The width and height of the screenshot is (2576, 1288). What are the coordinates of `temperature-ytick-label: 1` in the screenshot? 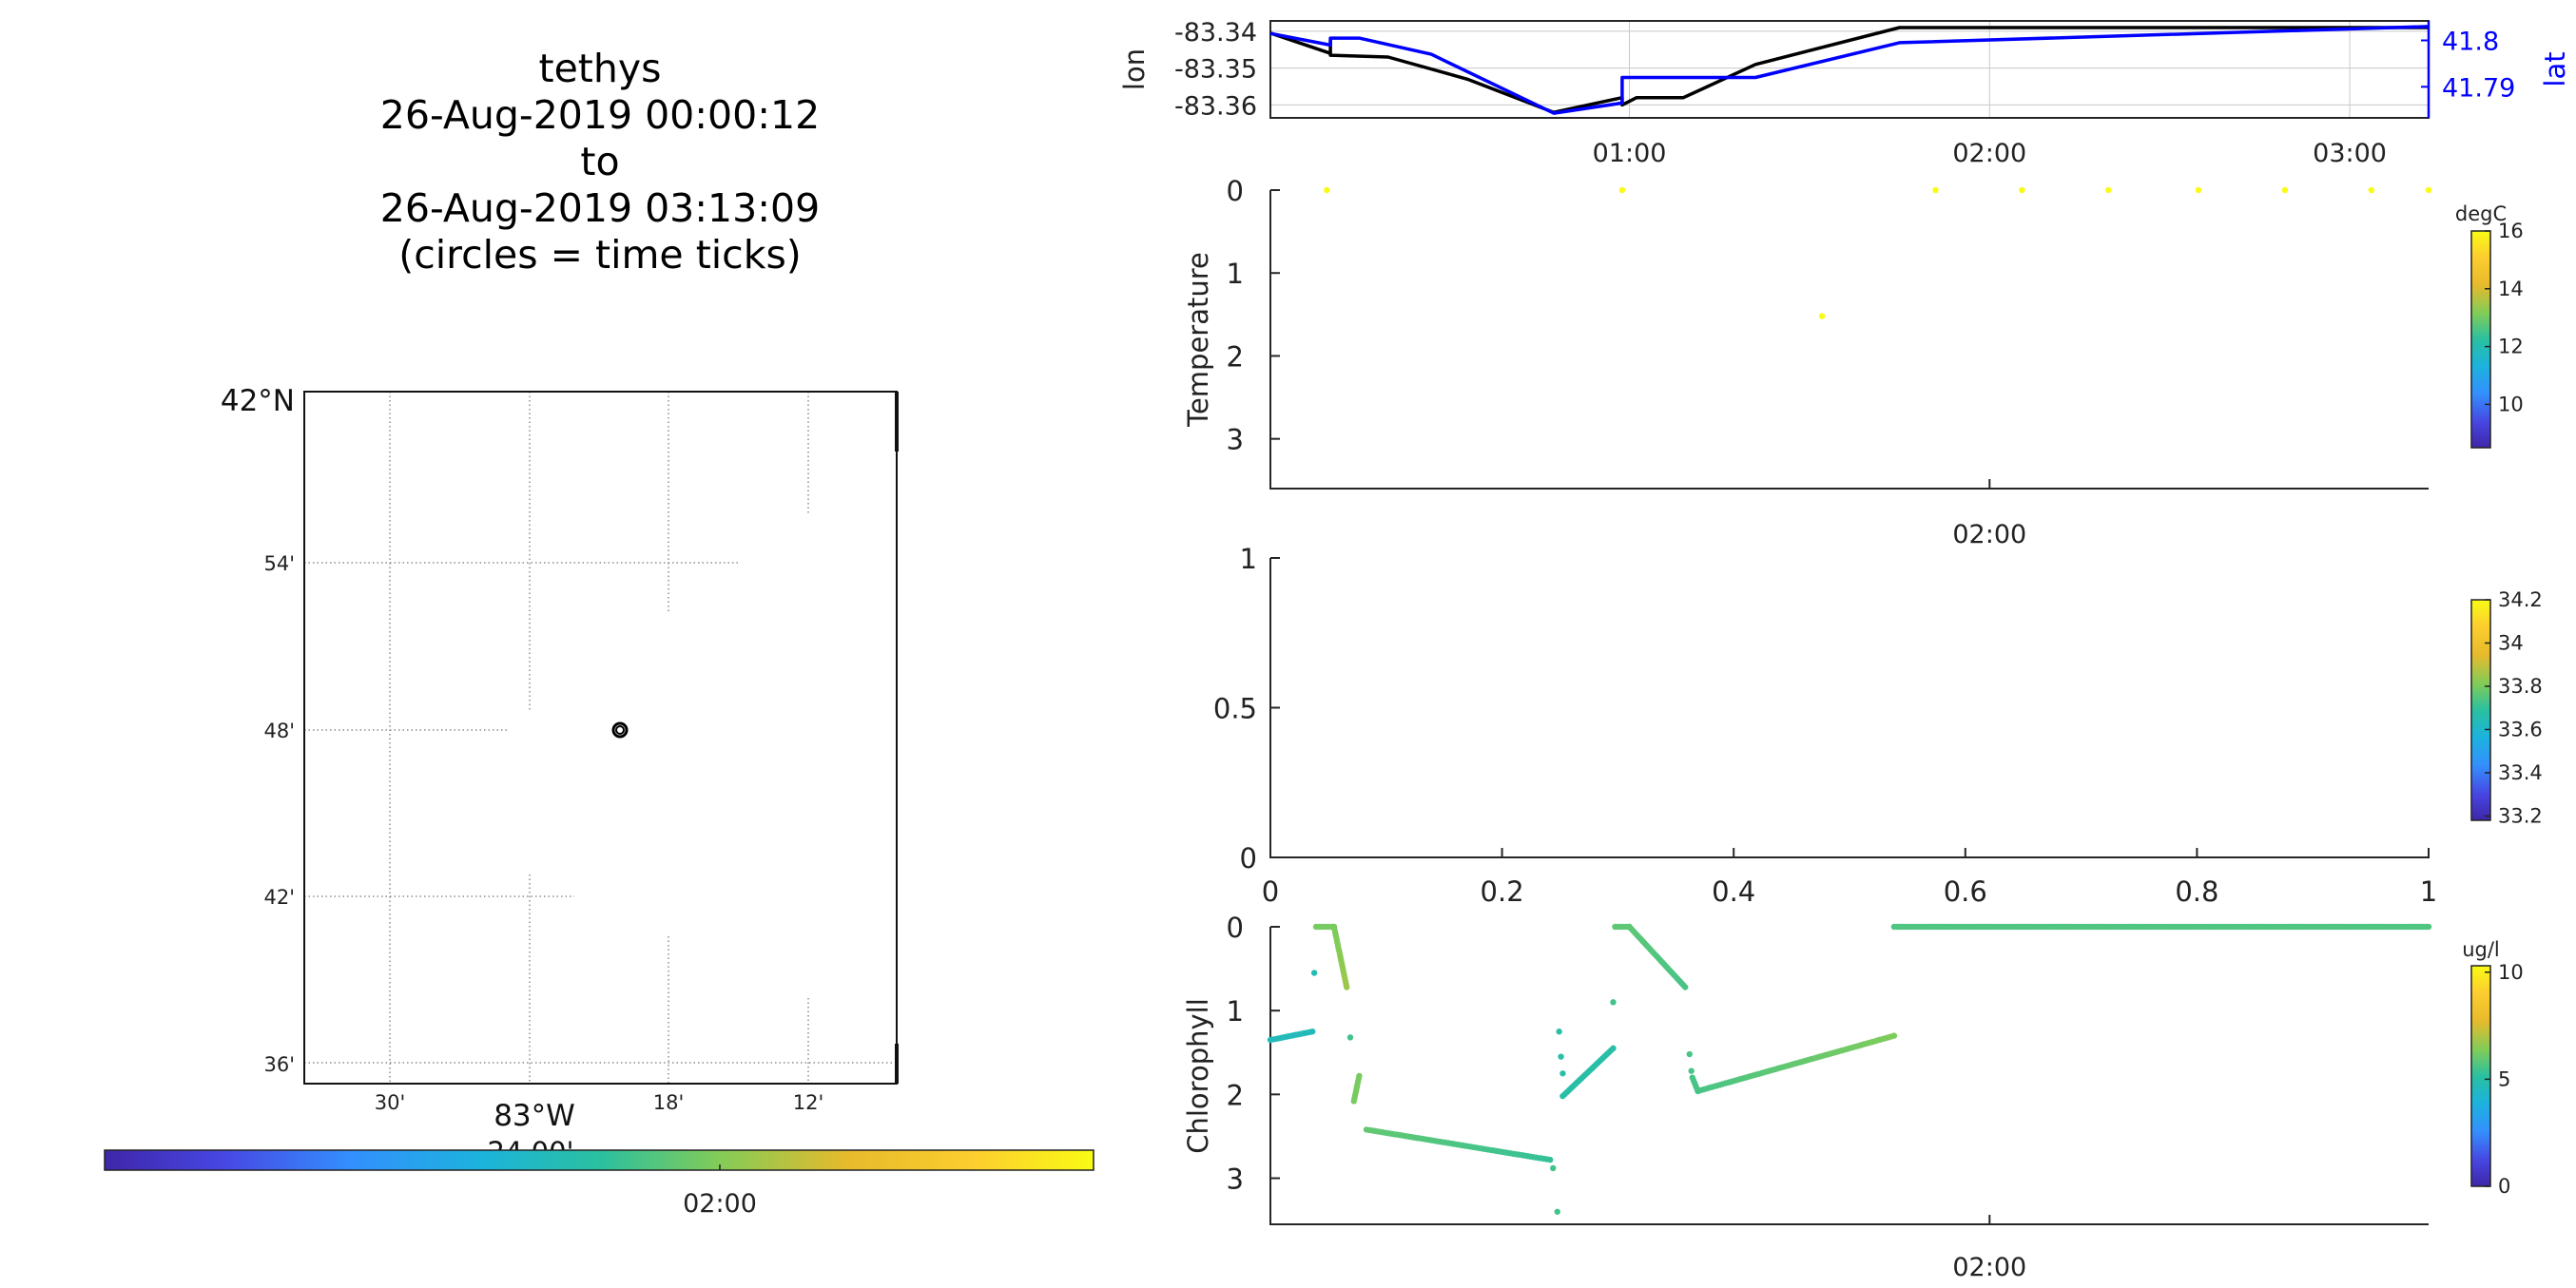 It's located at (1235, 274).